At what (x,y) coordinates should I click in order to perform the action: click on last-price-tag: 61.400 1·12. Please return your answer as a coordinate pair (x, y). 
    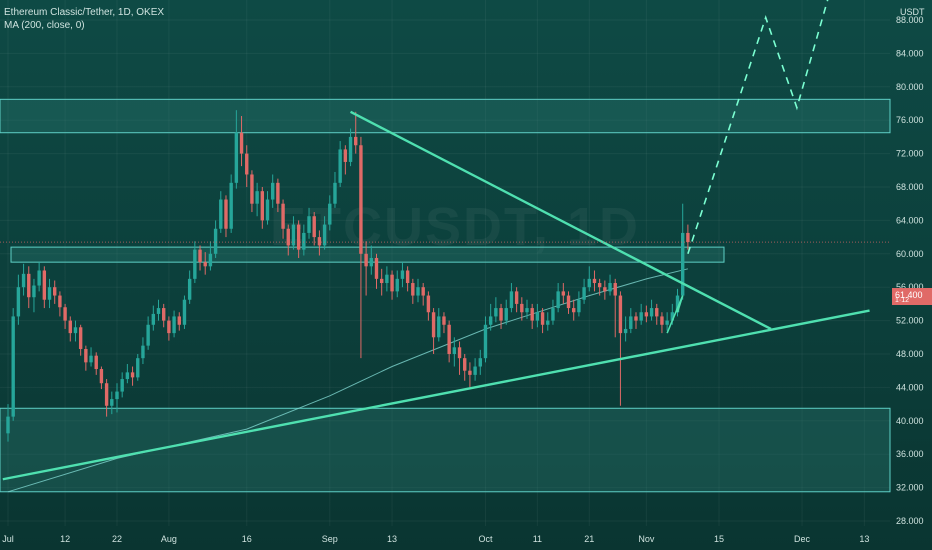
    Looking at the image, I should click on (912, 296).